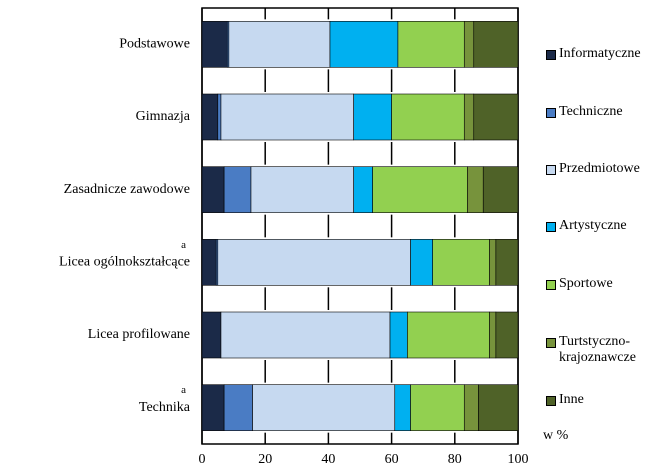 The height and width of the screenshot is (468, 671). I want to click on legend-item: Przedmiotowe, so click(607, 169).